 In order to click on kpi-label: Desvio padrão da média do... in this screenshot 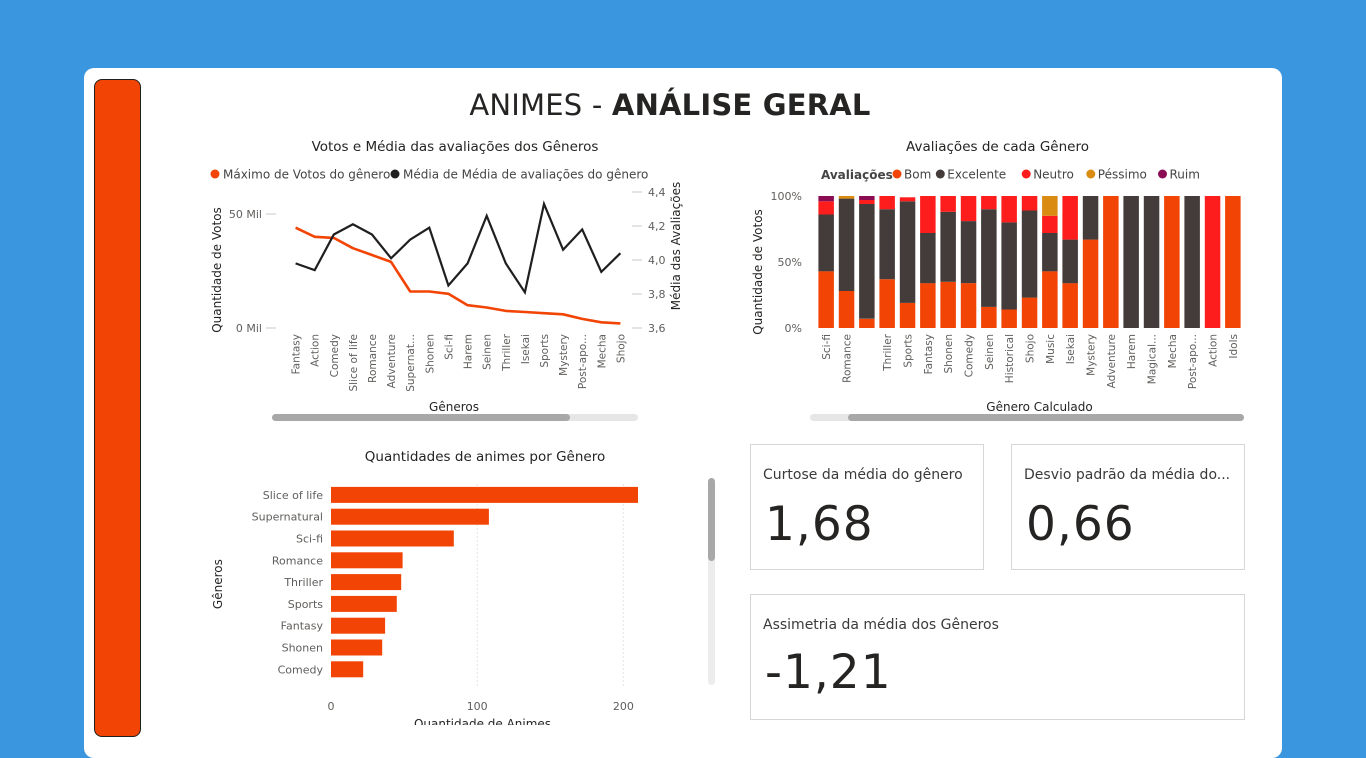, I will do `click(1127, 475)`.